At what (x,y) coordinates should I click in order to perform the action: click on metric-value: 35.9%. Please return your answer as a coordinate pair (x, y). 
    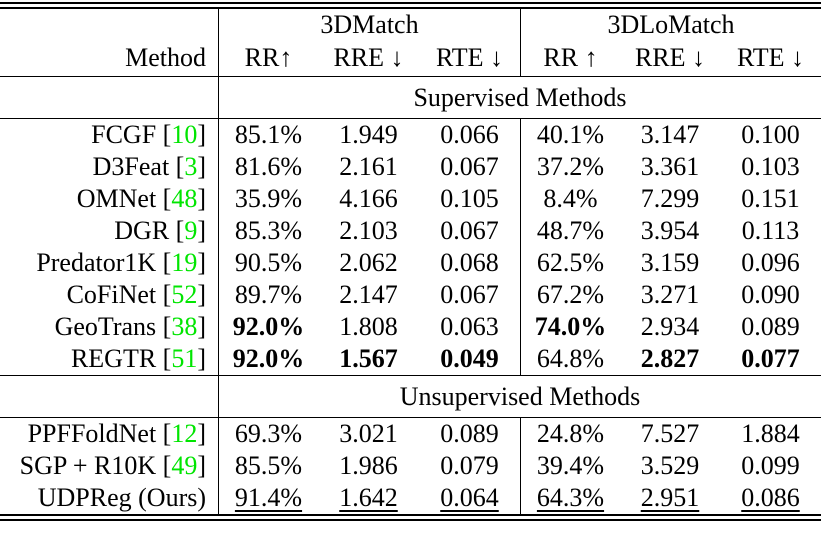
    Looking at the image, I should click on (268, 198).